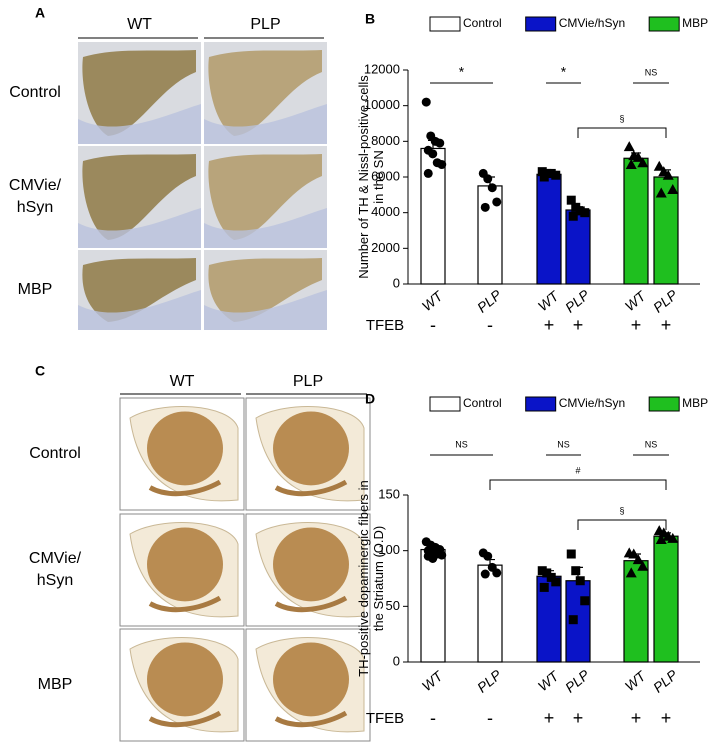  I want to click on row-label: Control, so click(55, 453).